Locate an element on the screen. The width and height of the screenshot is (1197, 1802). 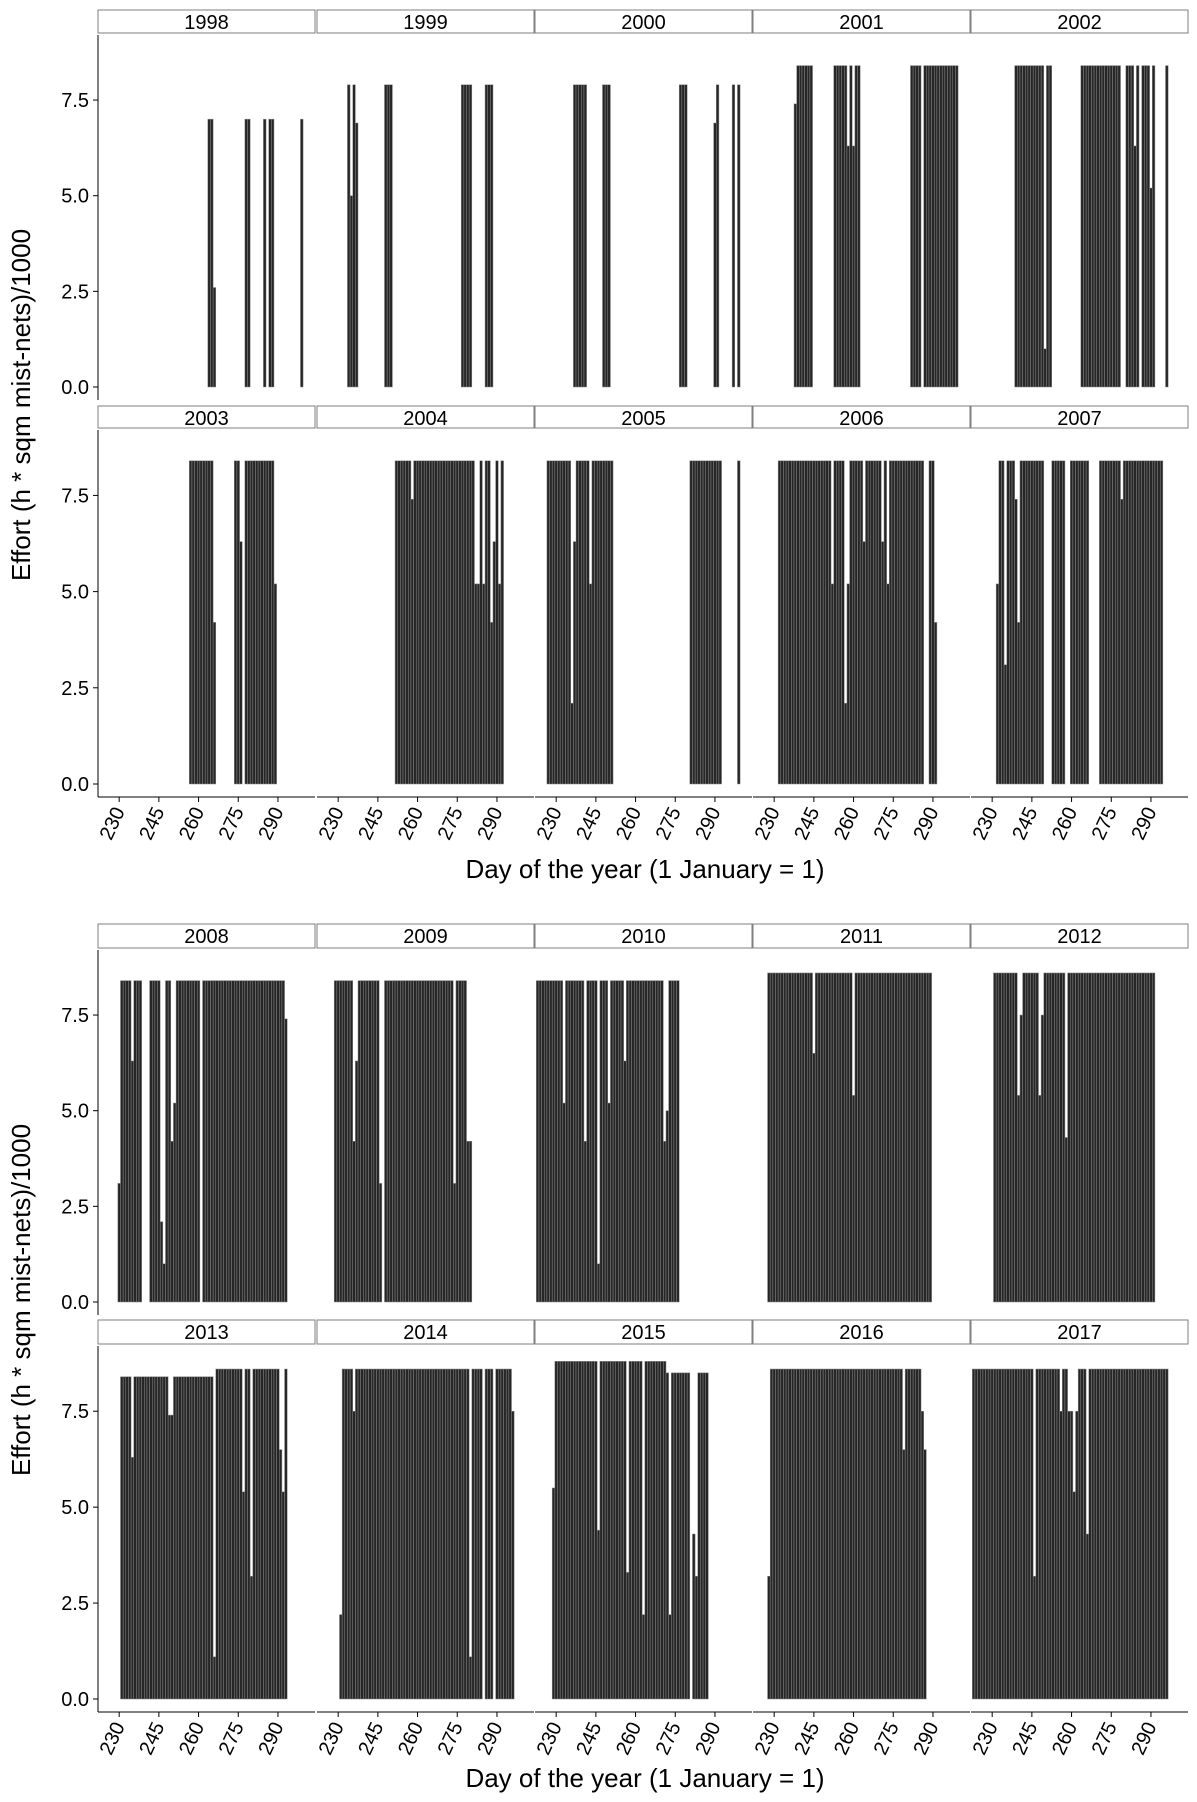
y-tick-label: 7.5 is located at coordinates (75, 1016).